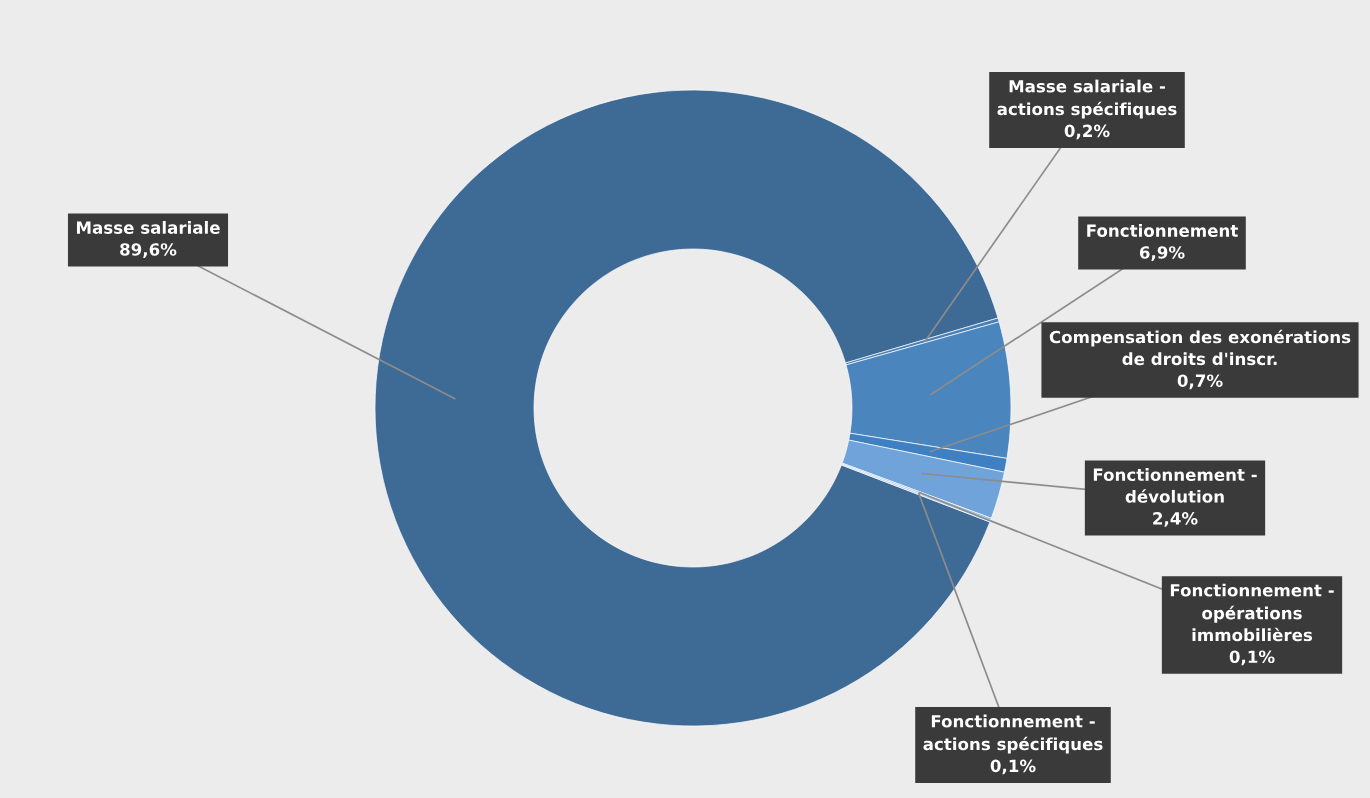 The height and width of the screenshot is (798, 1370). I want to click on slice-label: Fonctionnement - dévolution, so click(1175, 485).